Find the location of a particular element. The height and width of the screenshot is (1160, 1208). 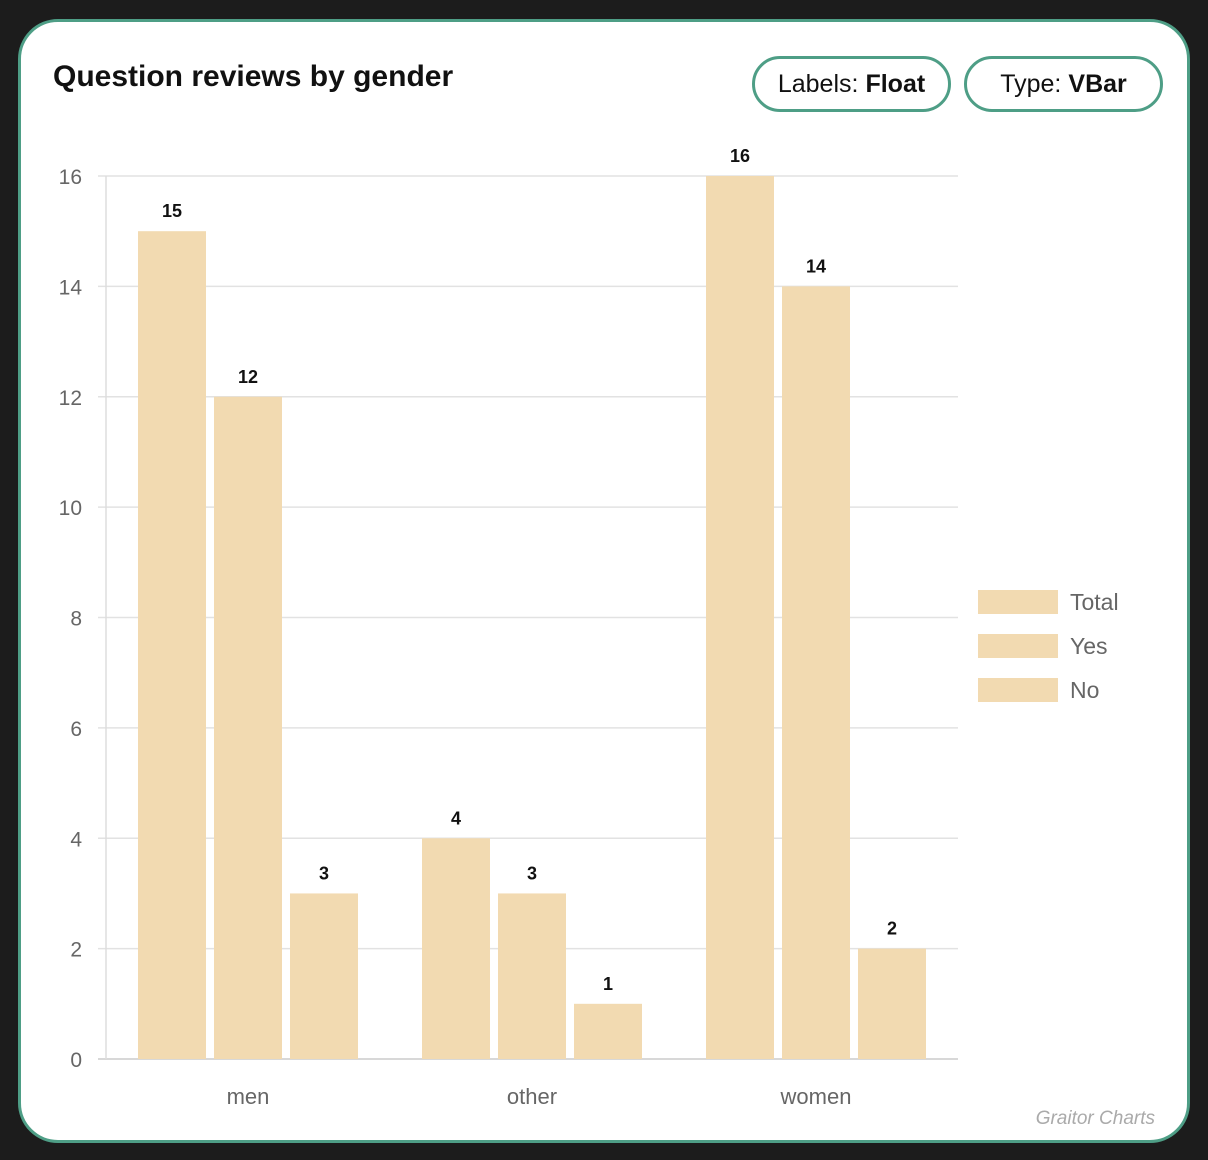

data-label: 2 is located at coordinates (892, 929).